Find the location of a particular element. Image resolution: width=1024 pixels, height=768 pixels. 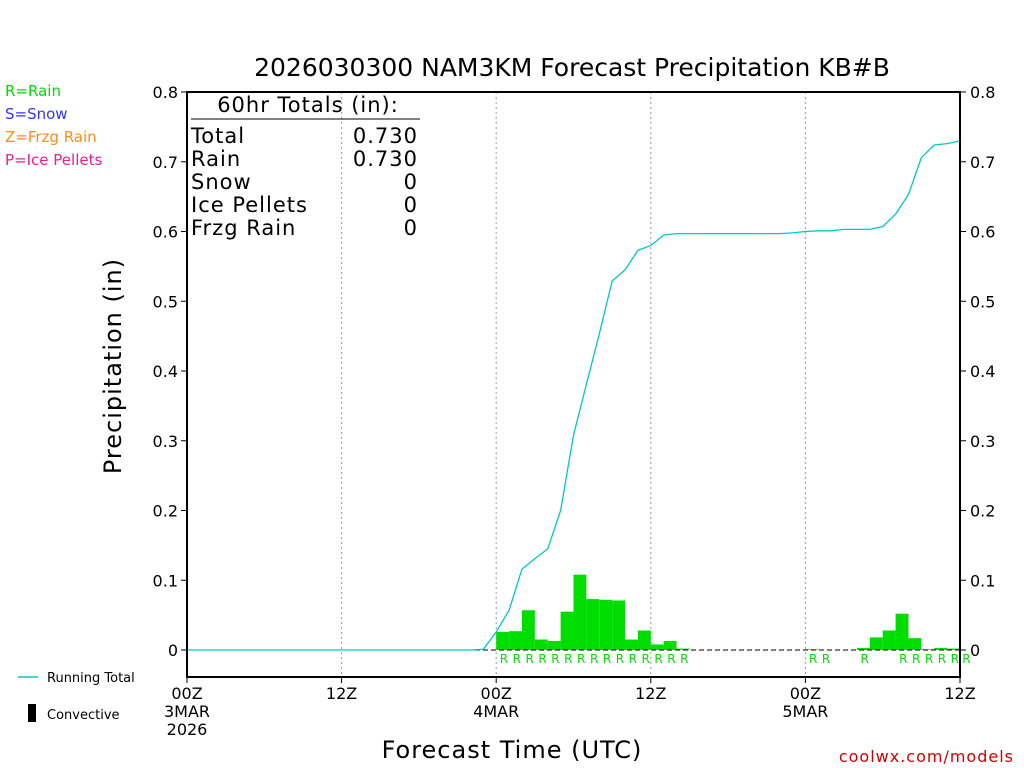

y-tick-label-right: 0.4 is located at coordinates (982, 371).